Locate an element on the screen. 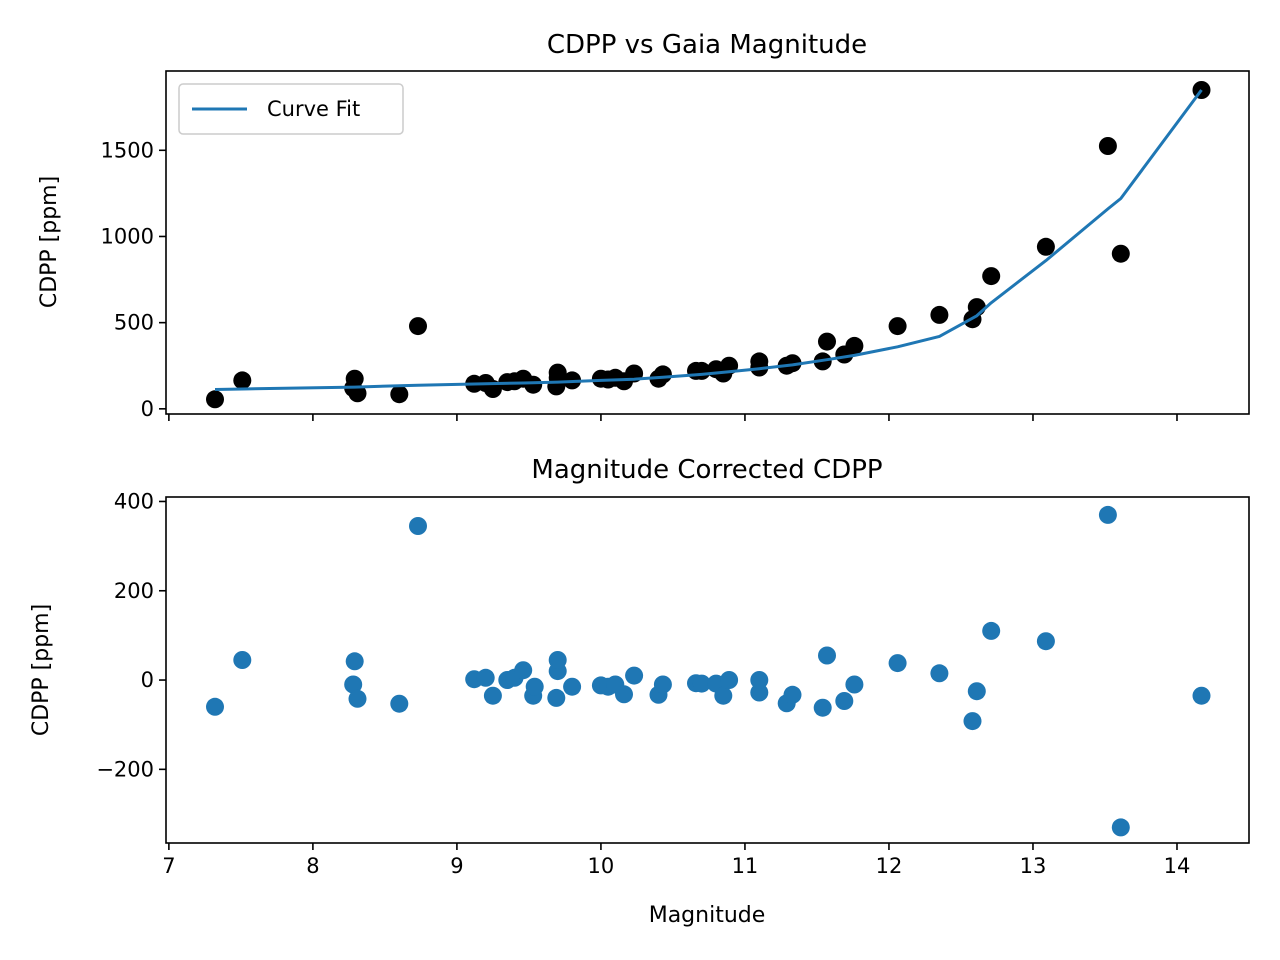  x-tick-label: 11 is located at coordinates (745, 866).